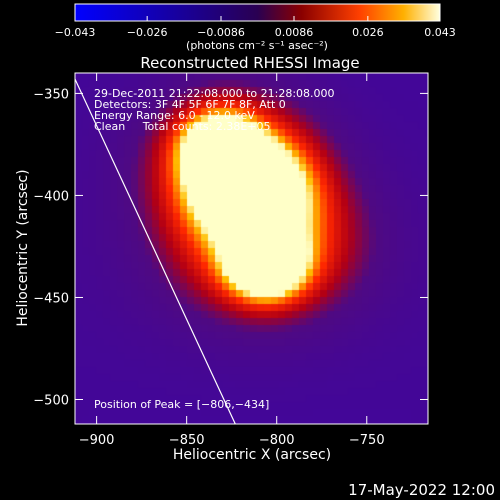  I want to click on annotation-time-range: 29-Dec-2011 21:22:08.000 to 21:28:08.000, so click(214, 93).